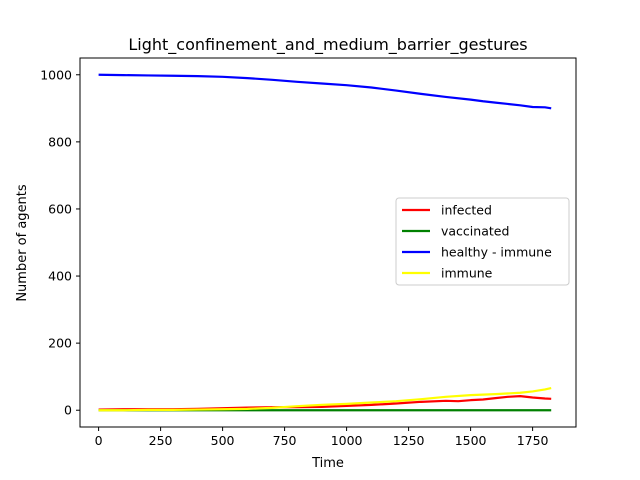 The image size is (640, 480). I want to click on series-line-immune, so click(325, 399).